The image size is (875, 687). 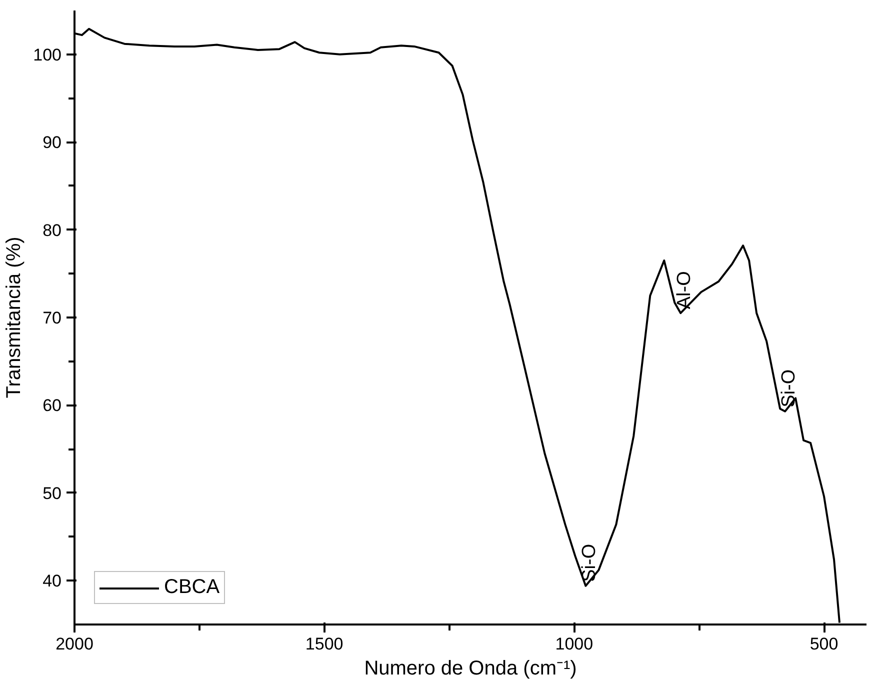 What do you see at coordinates (574, 644) in the screenshot?
I see `x-tick-label: 1000` at bounding box center [574, 644].